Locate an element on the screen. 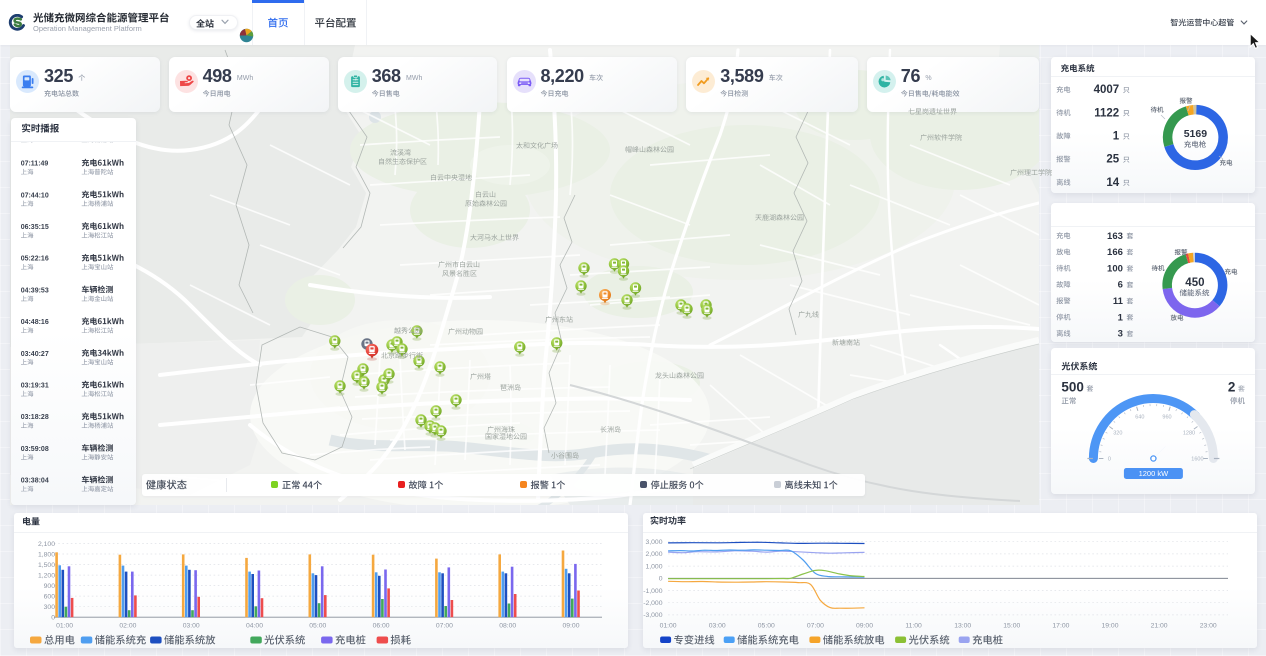  svg-text: -3,000 is located at coordinates (652, 615).